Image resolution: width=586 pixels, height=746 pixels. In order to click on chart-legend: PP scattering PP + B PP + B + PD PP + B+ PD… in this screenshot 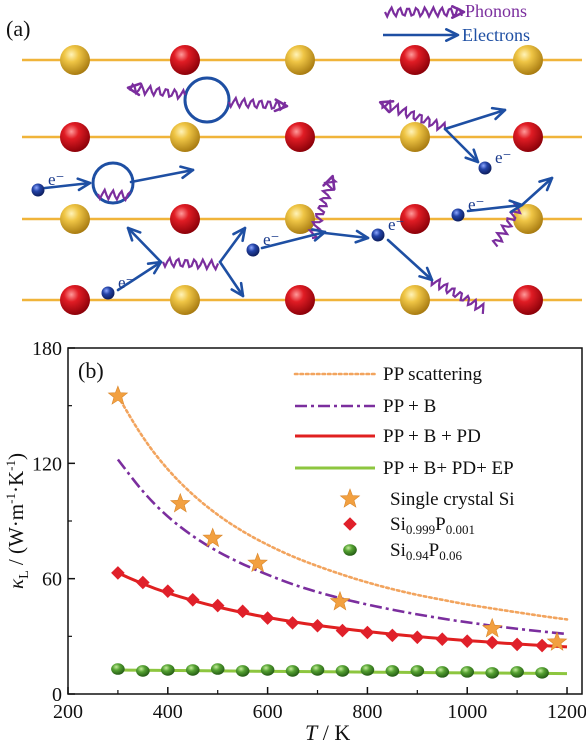, I will do `click(404, 463)`.